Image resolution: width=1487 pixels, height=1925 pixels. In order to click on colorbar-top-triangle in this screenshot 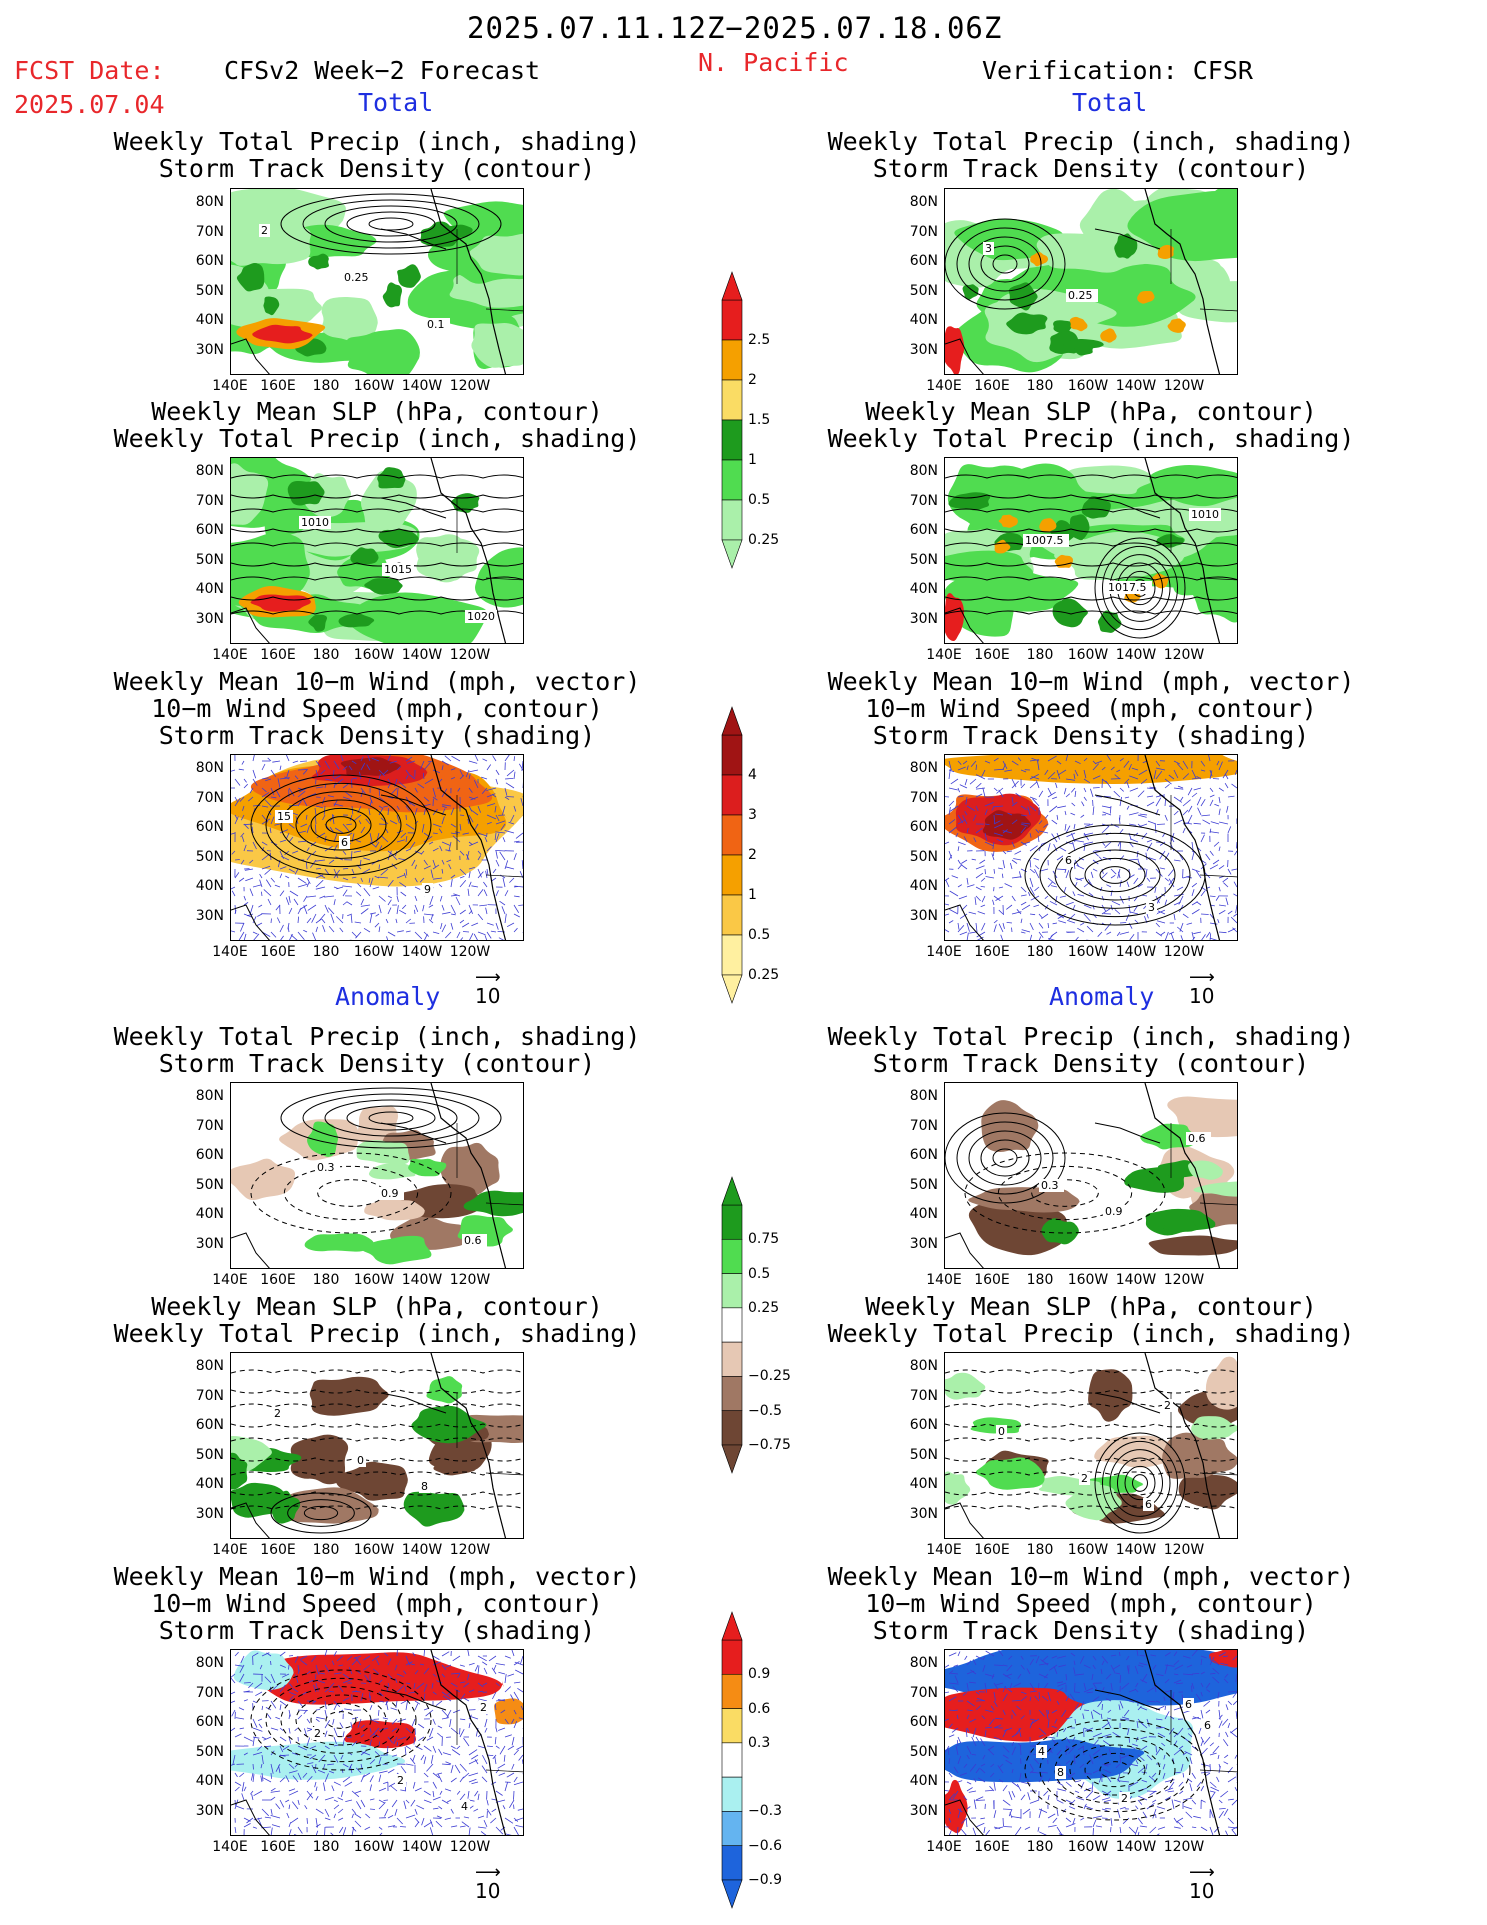, I will do `click(732, 1626)`.